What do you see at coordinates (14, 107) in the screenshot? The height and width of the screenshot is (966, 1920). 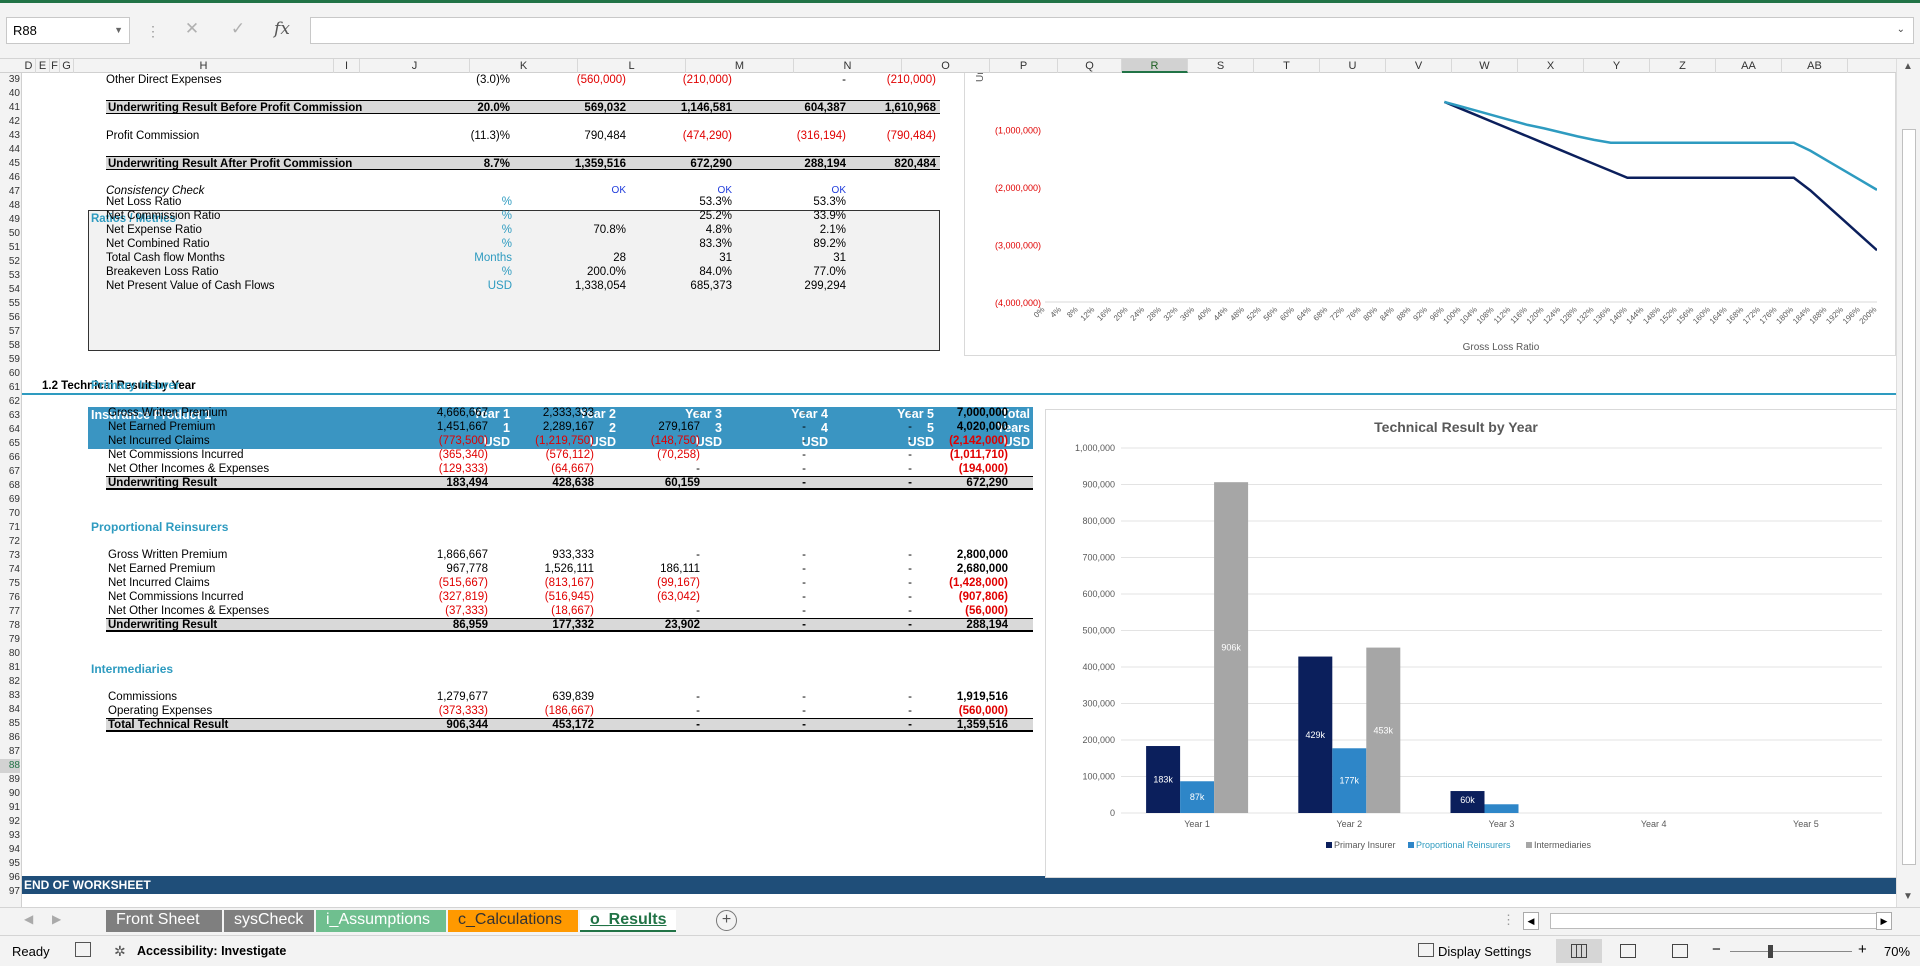 I see `row-header: 41` at bounding box center [14, 107].